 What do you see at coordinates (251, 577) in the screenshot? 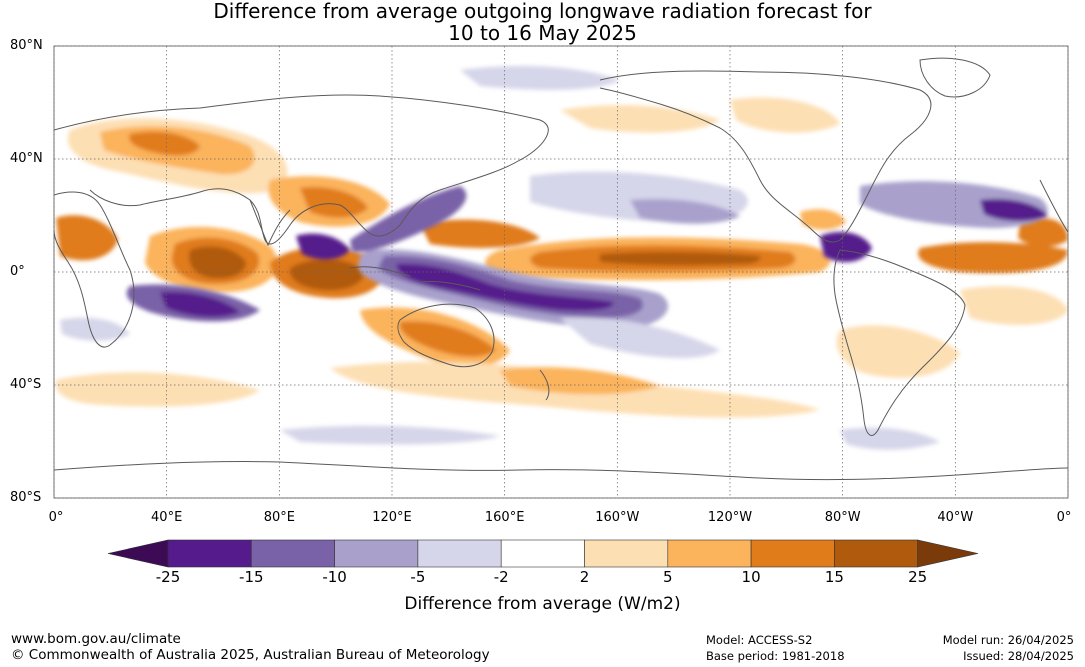
I see `colorbar-tick-label: -15` at bounding box center [251, 577].